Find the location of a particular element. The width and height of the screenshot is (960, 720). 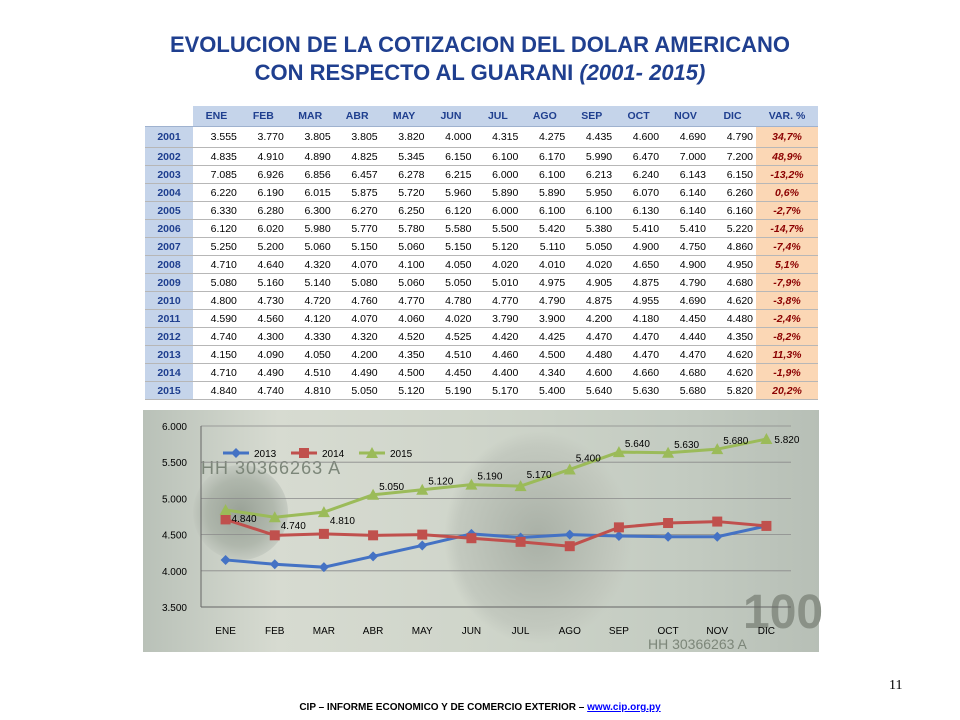

rate-cell: 4.450 is located at coordinates (451, 372).